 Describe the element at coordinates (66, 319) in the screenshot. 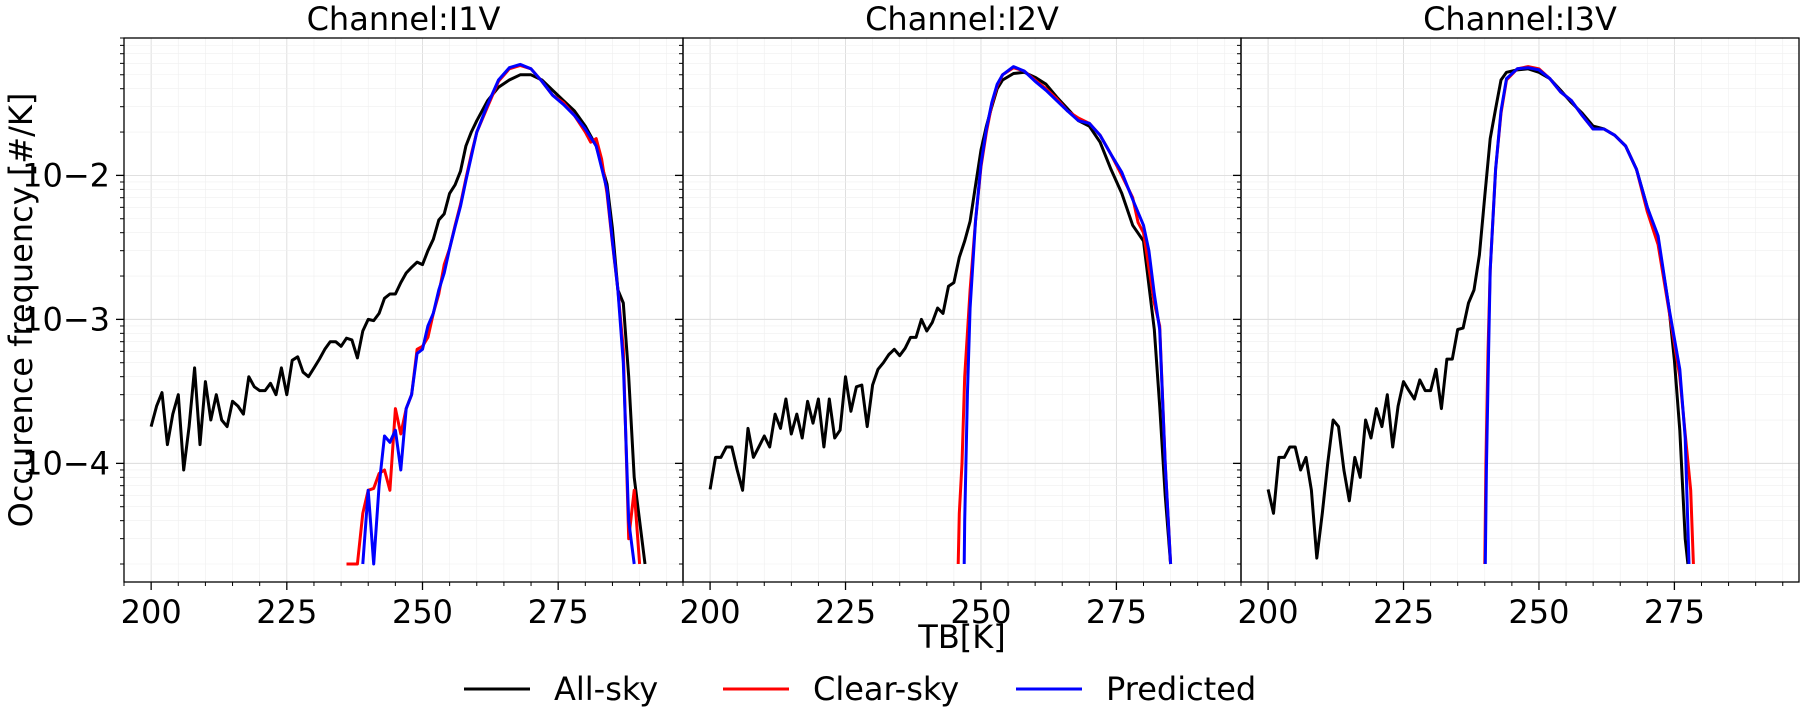

I see `y-tick-label: 10−3` at that location.